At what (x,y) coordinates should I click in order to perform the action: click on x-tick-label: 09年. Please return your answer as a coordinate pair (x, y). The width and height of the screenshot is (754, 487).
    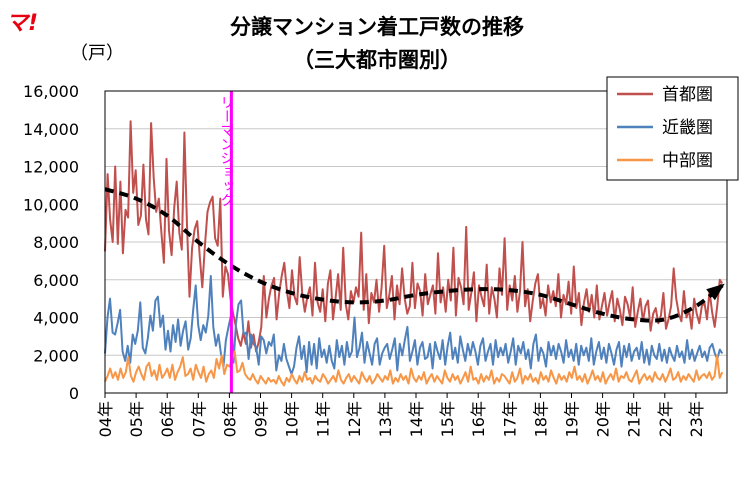
    Looking at the image, I should click on (261, 419).